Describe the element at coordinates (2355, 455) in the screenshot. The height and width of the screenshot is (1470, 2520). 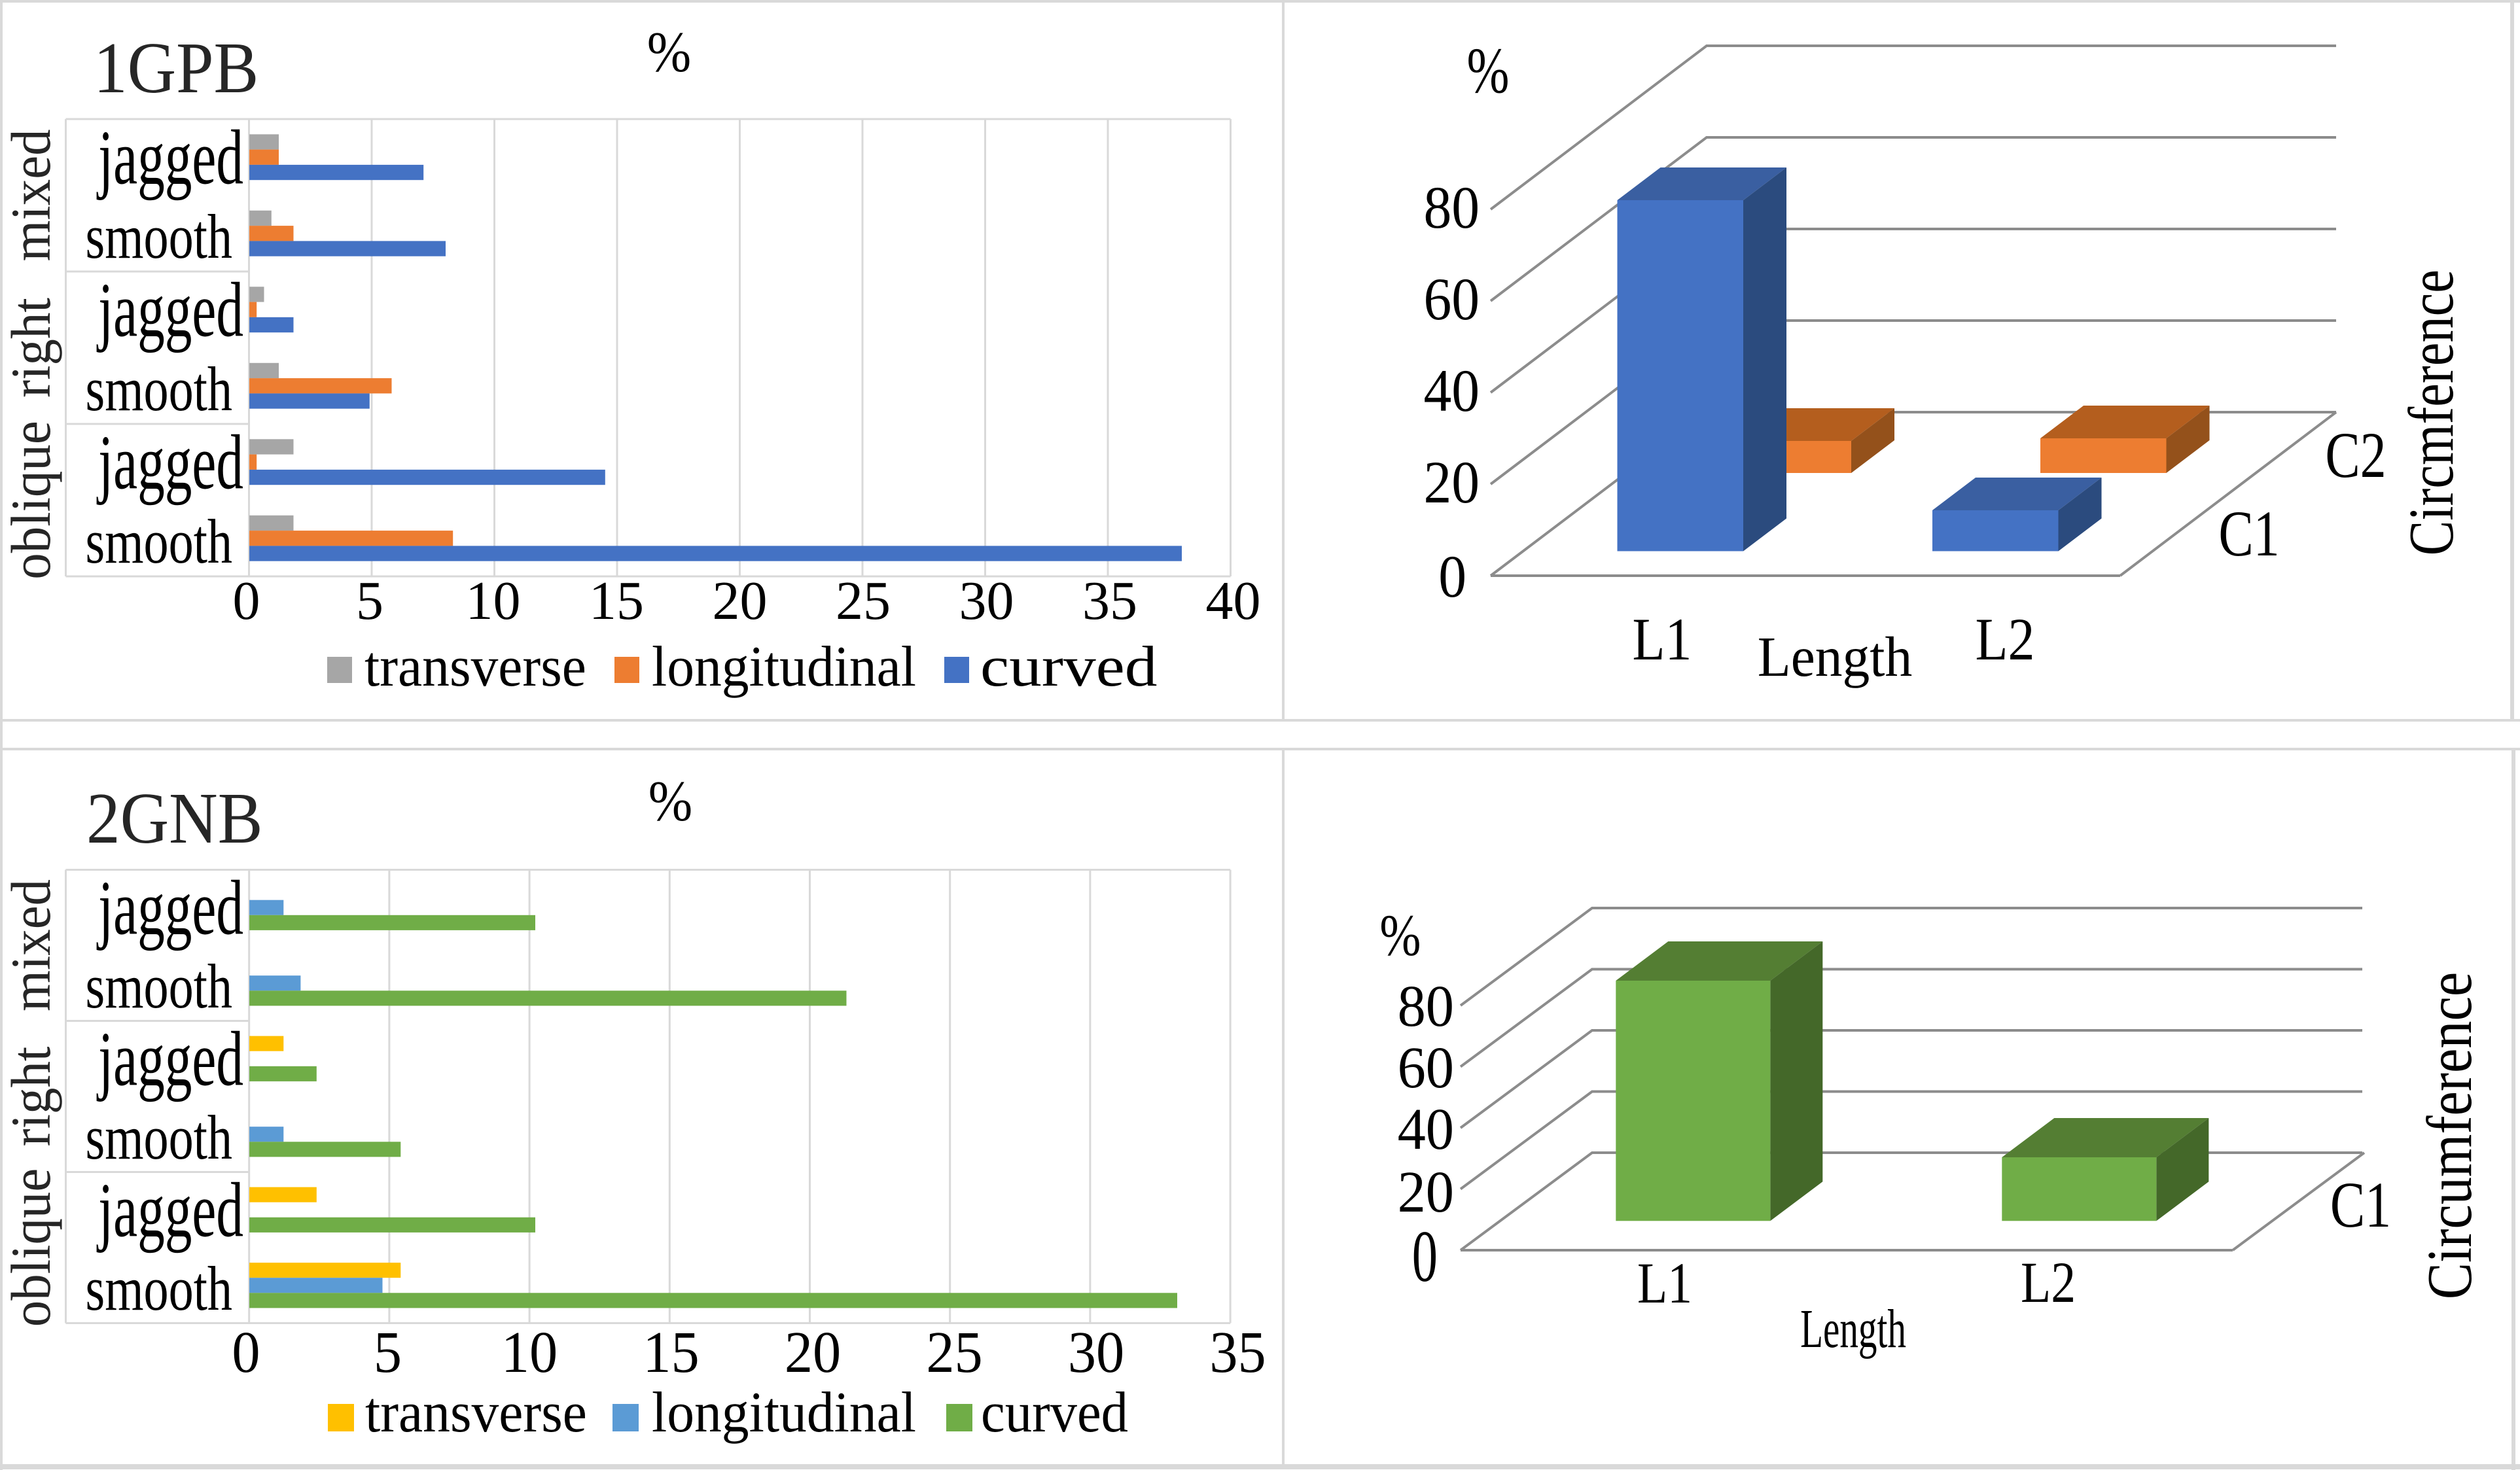
I see `svg-text: C2` at that location.